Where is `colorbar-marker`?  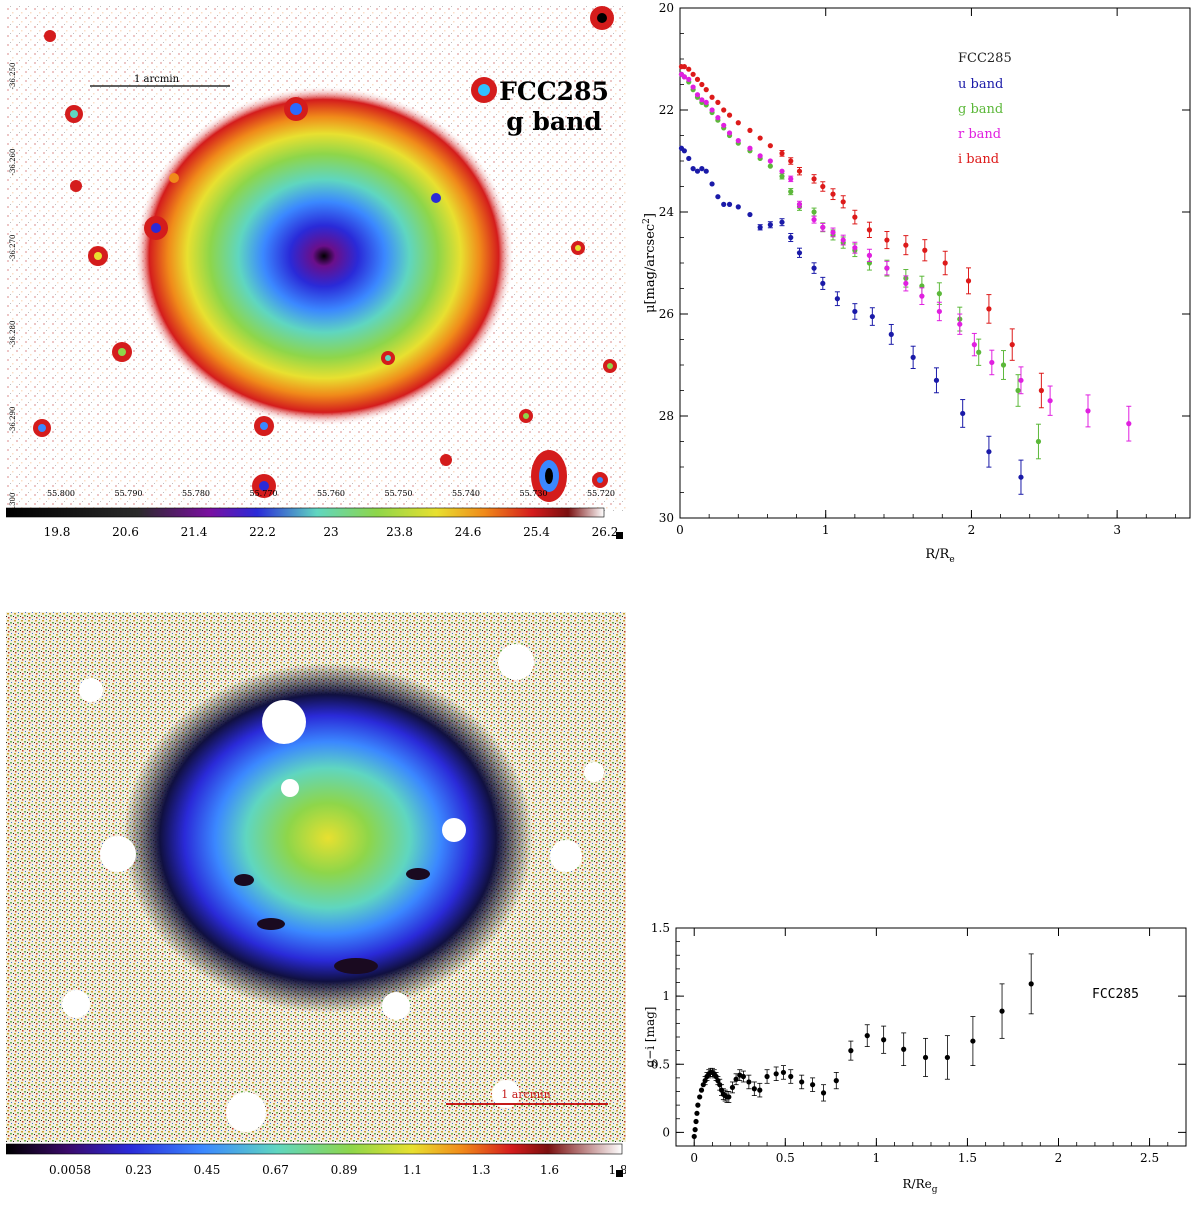 colorbar-marker is located at coordinates (619, 535).